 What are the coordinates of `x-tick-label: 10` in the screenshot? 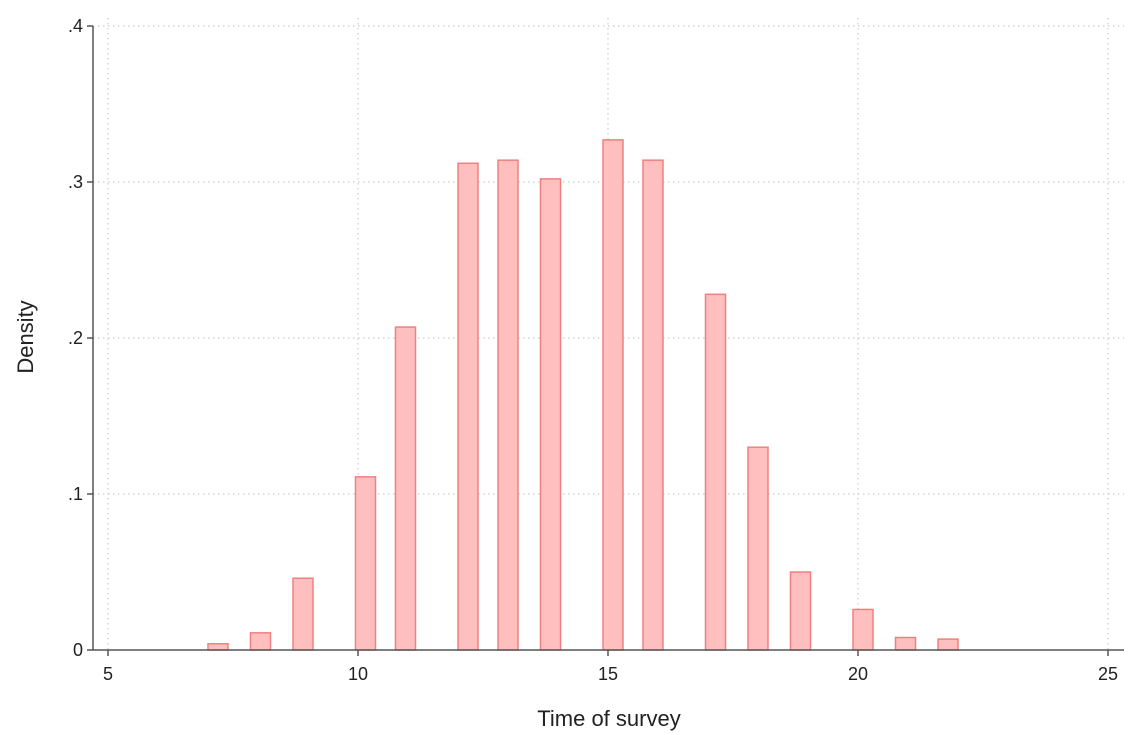 It's located at (358, 674).